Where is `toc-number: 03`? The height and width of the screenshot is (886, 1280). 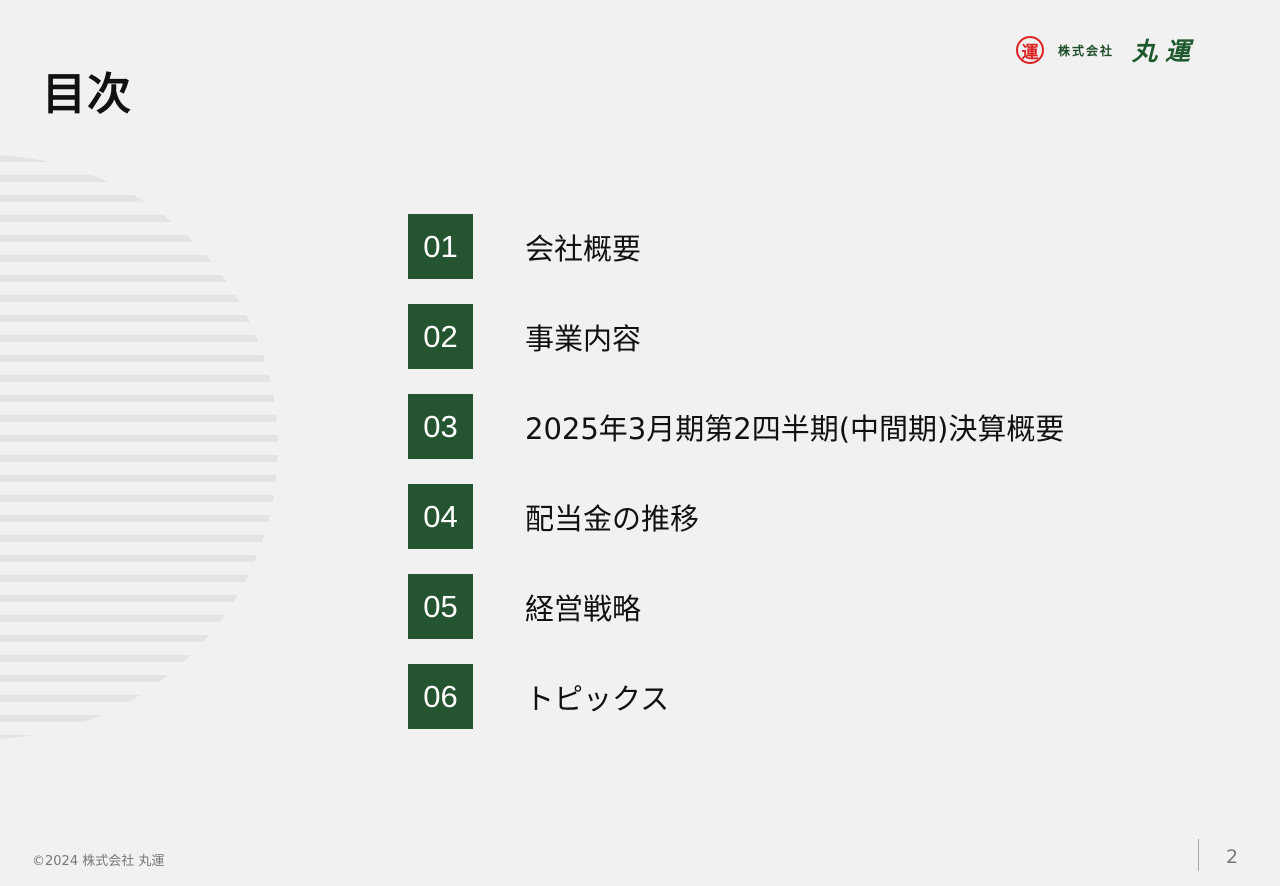
toc-number: 03 is located at coordinates (440, 426).